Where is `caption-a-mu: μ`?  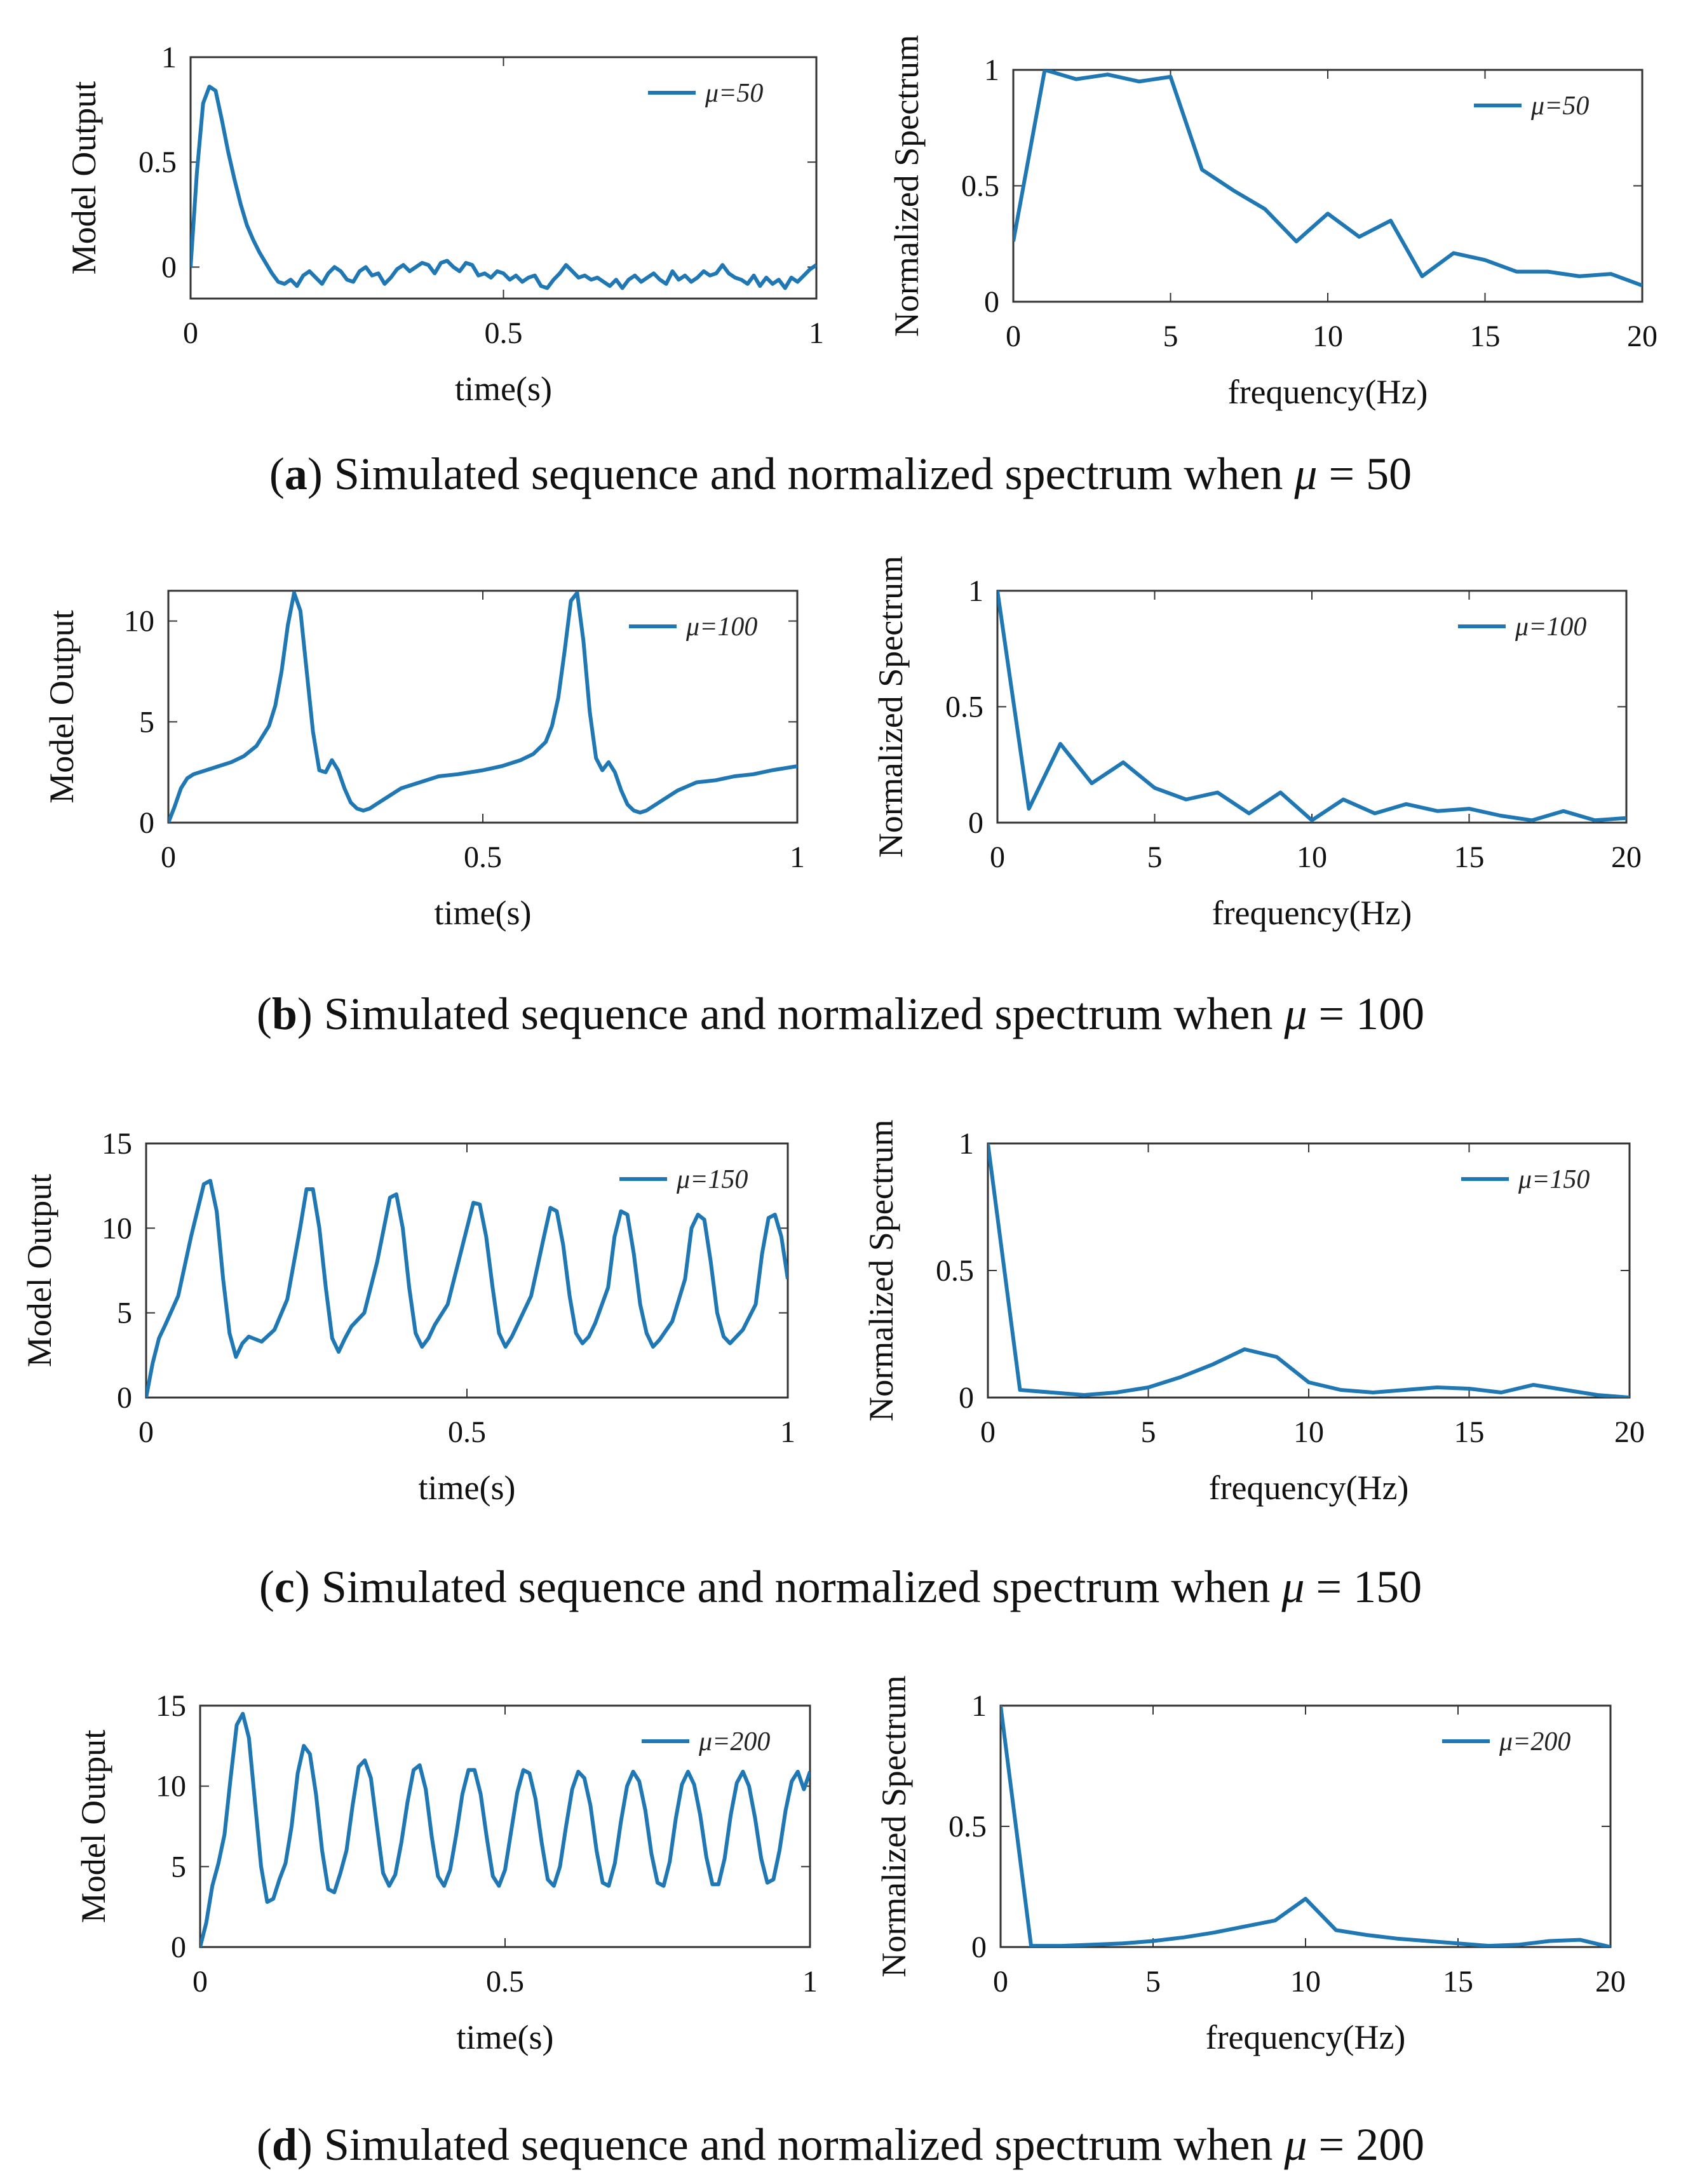 caption-a-mu: μ is located at coordinates (1305, 473).